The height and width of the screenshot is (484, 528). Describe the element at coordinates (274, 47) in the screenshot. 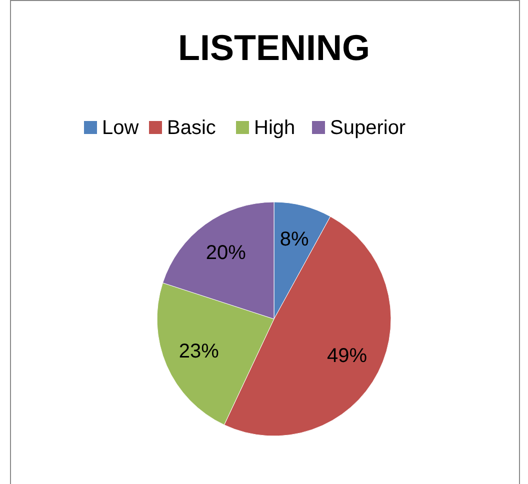

I see `chart-title: LISTENING` at that location.